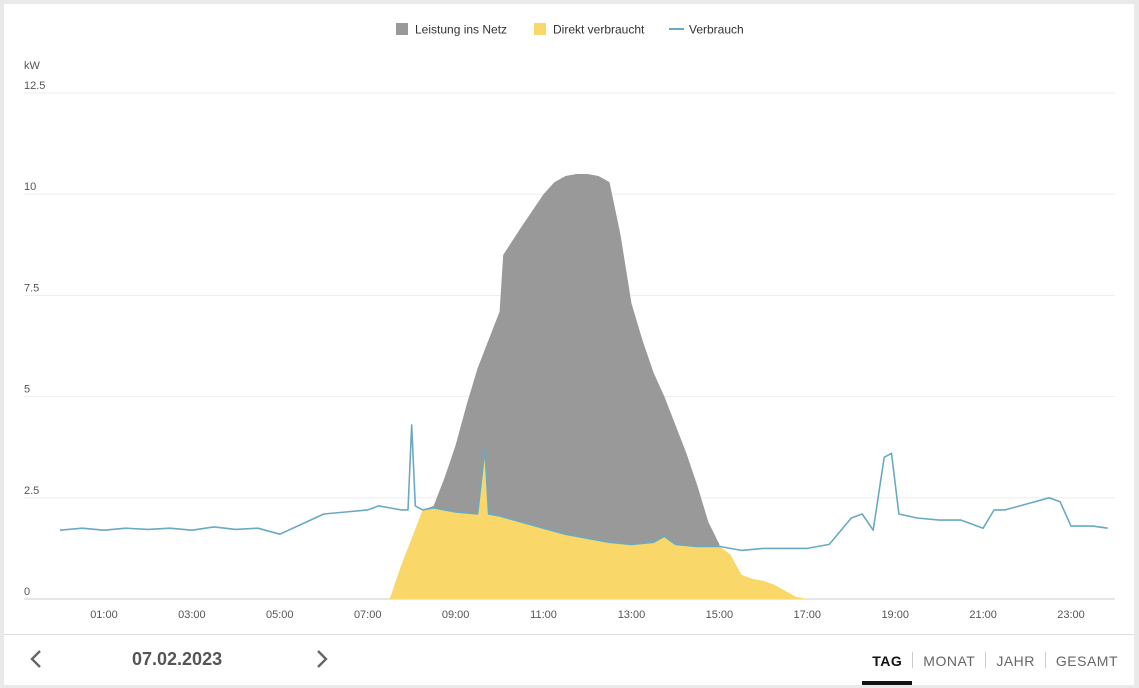  What do you see at coordinates (632, 615) in the screenshot?
I see `x-tick-label: 13:00` at bounding box center [632, 615].